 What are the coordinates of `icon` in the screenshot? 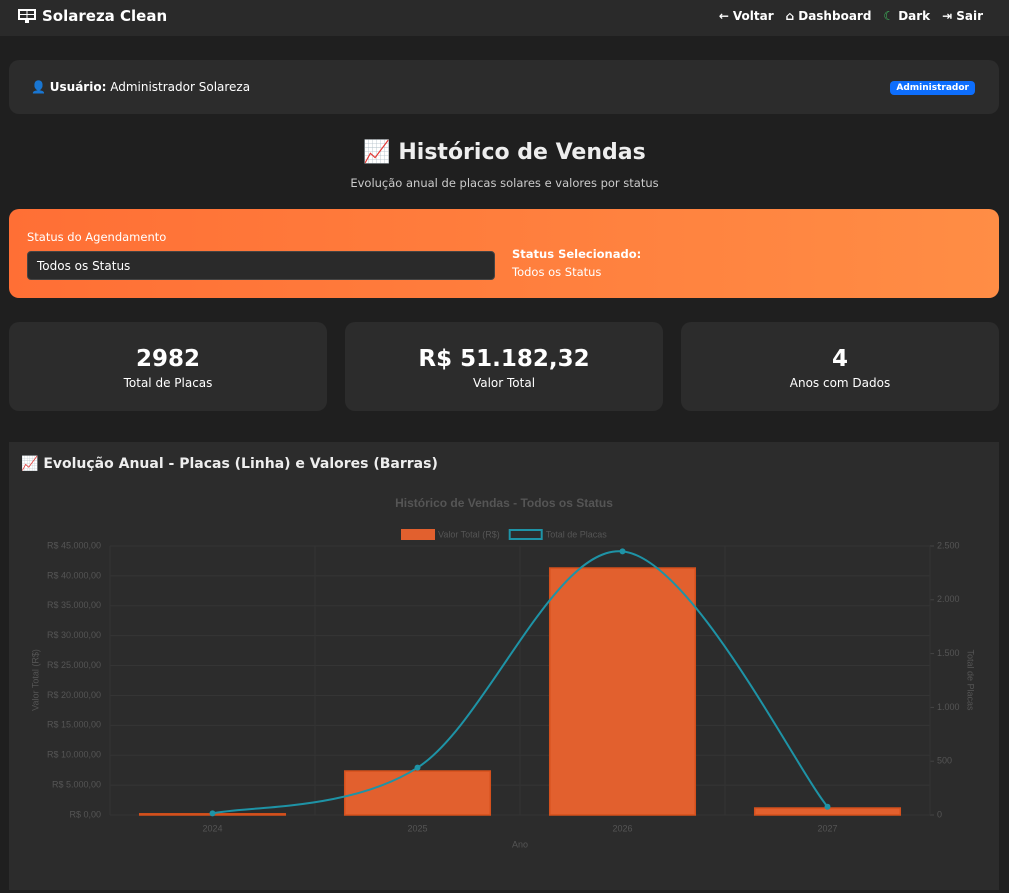 It's located at (27, 16).